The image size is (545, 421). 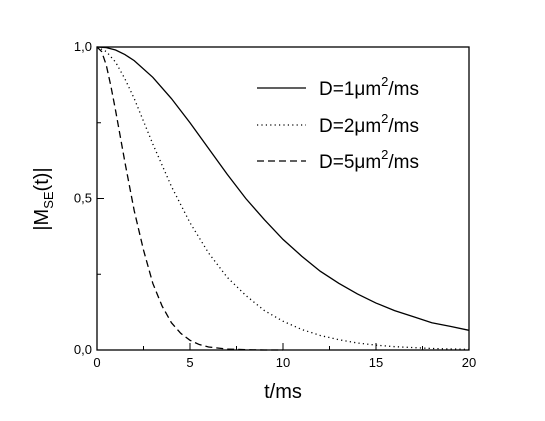 What do you see at coordinates (369, 160) in the screenshot?
I see `legend-label: D=5μm2/ms` at bounding box center [369, 160].